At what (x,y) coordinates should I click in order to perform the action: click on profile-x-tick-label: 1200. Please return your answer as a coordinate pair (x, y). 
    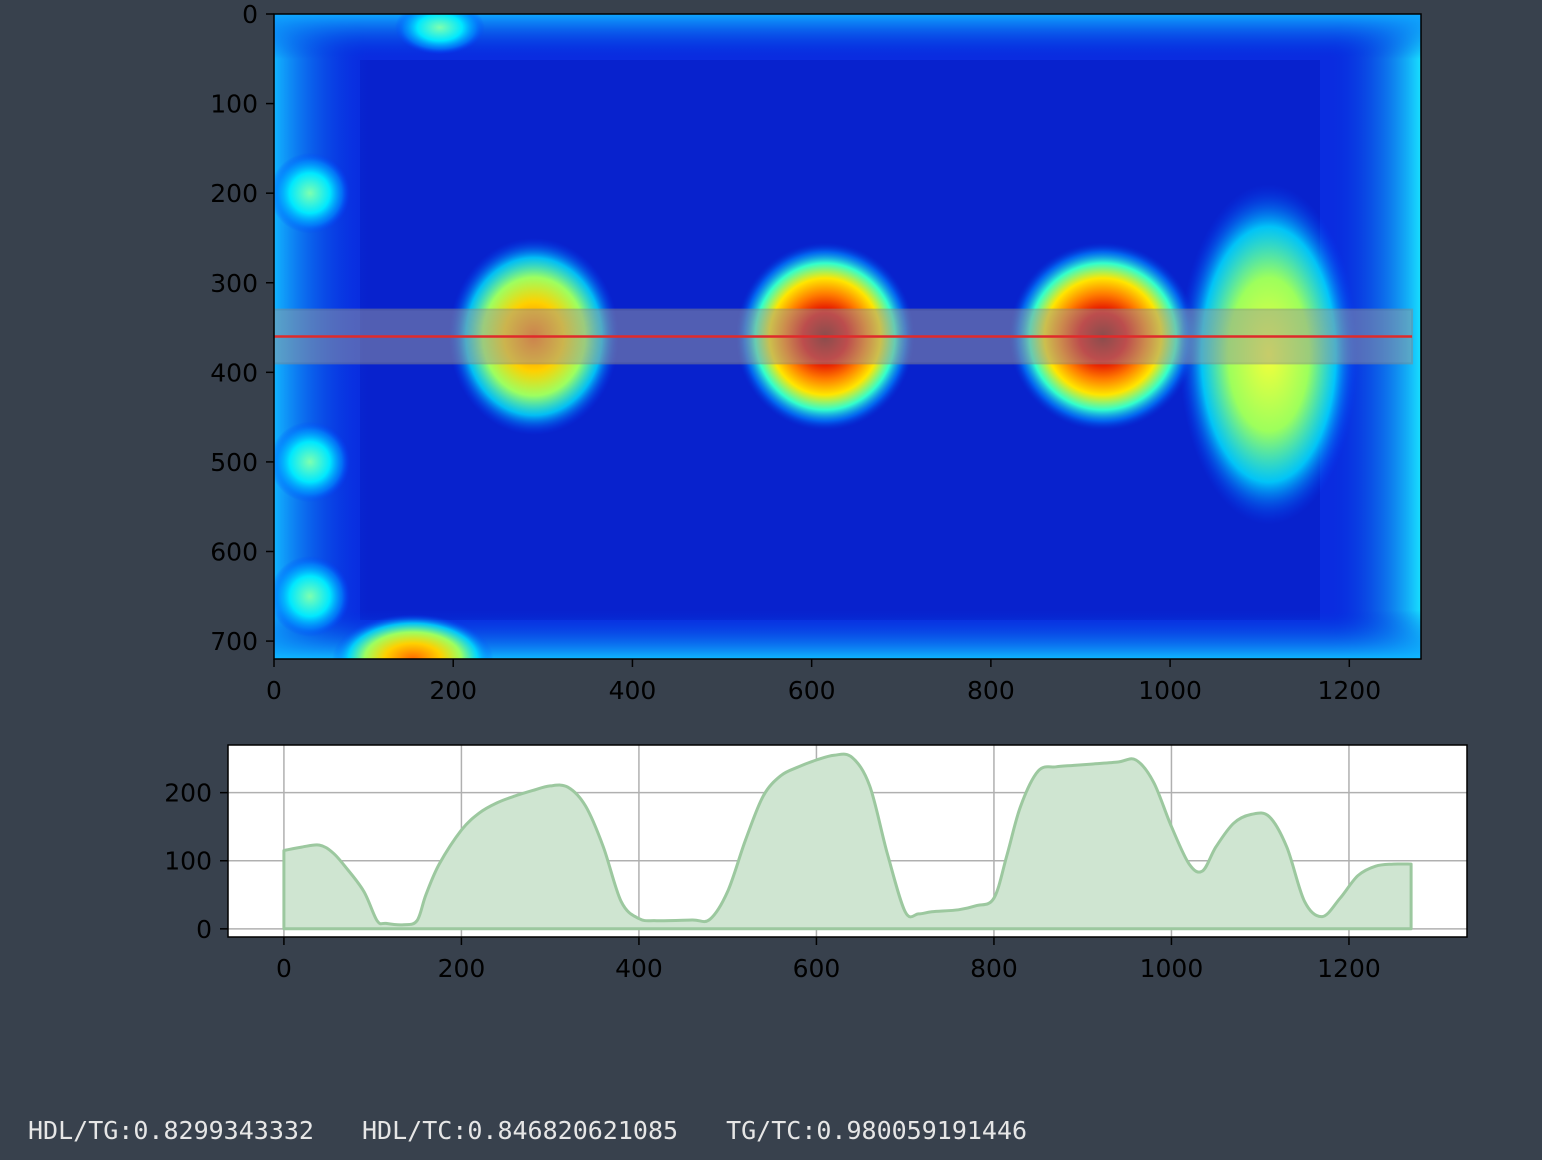
    Looking at the image, I should click on (1349, 968).